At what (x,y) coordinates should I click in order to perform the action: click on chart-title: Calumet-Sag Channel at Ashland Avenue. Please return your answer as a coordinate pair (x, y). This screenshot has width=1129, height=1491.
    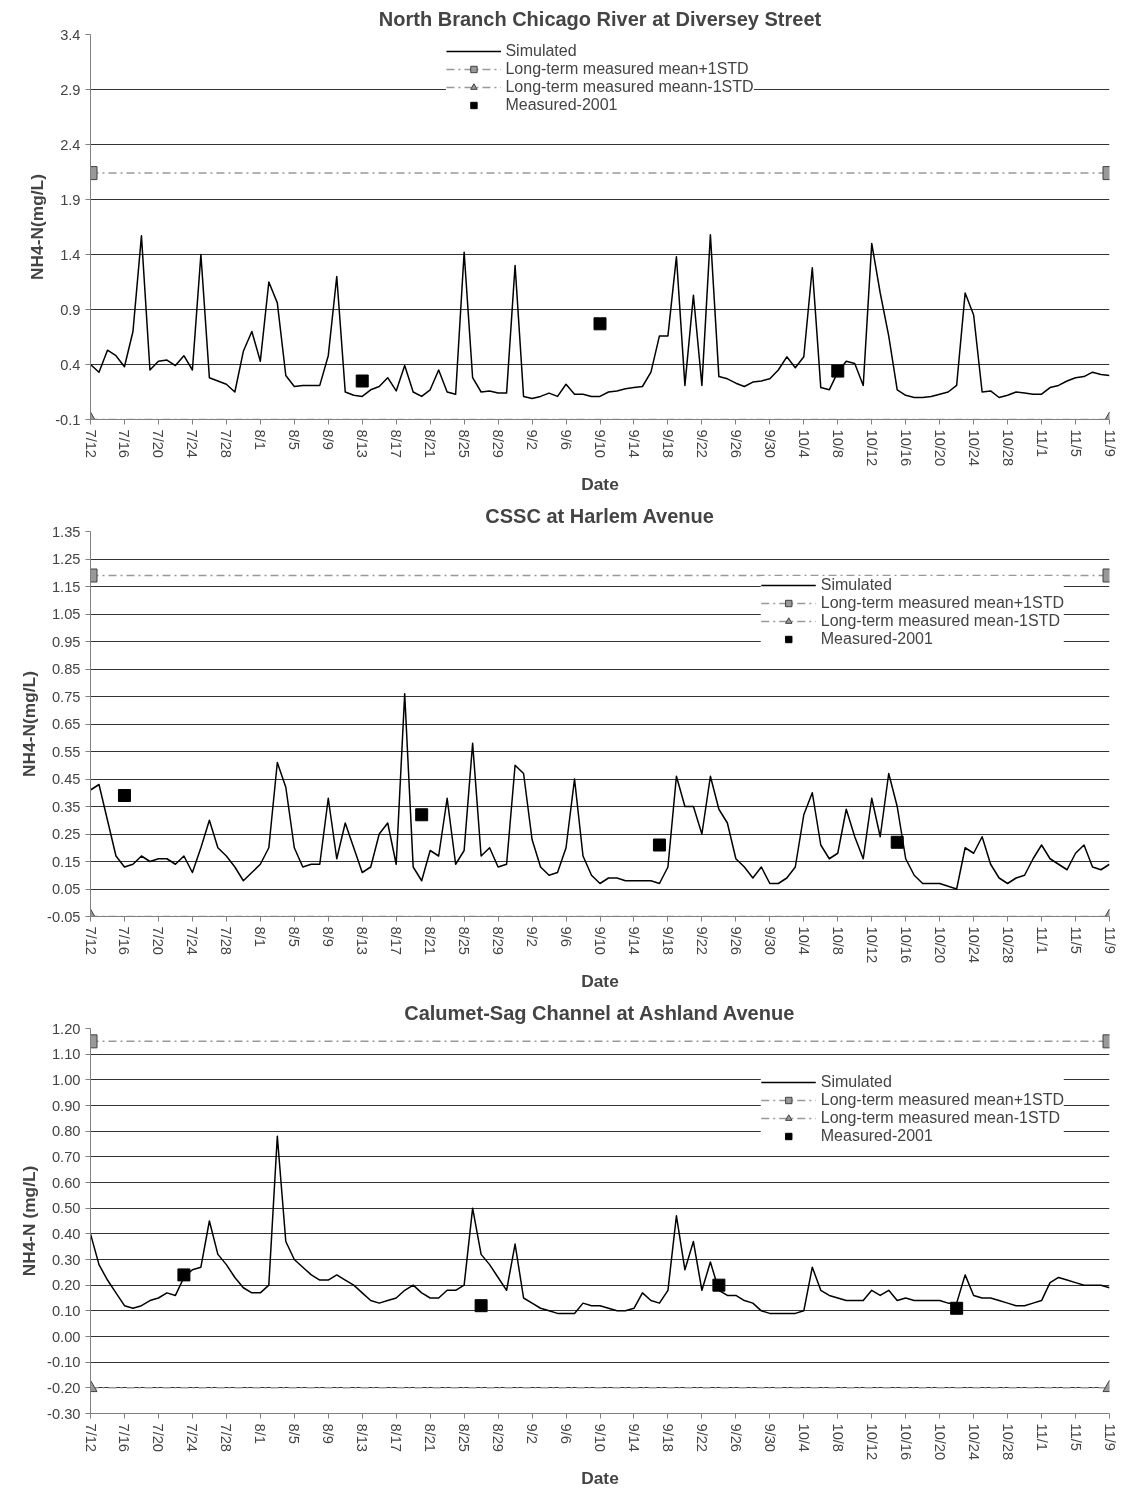
    Looking at the image, I should click on (599, 1012).